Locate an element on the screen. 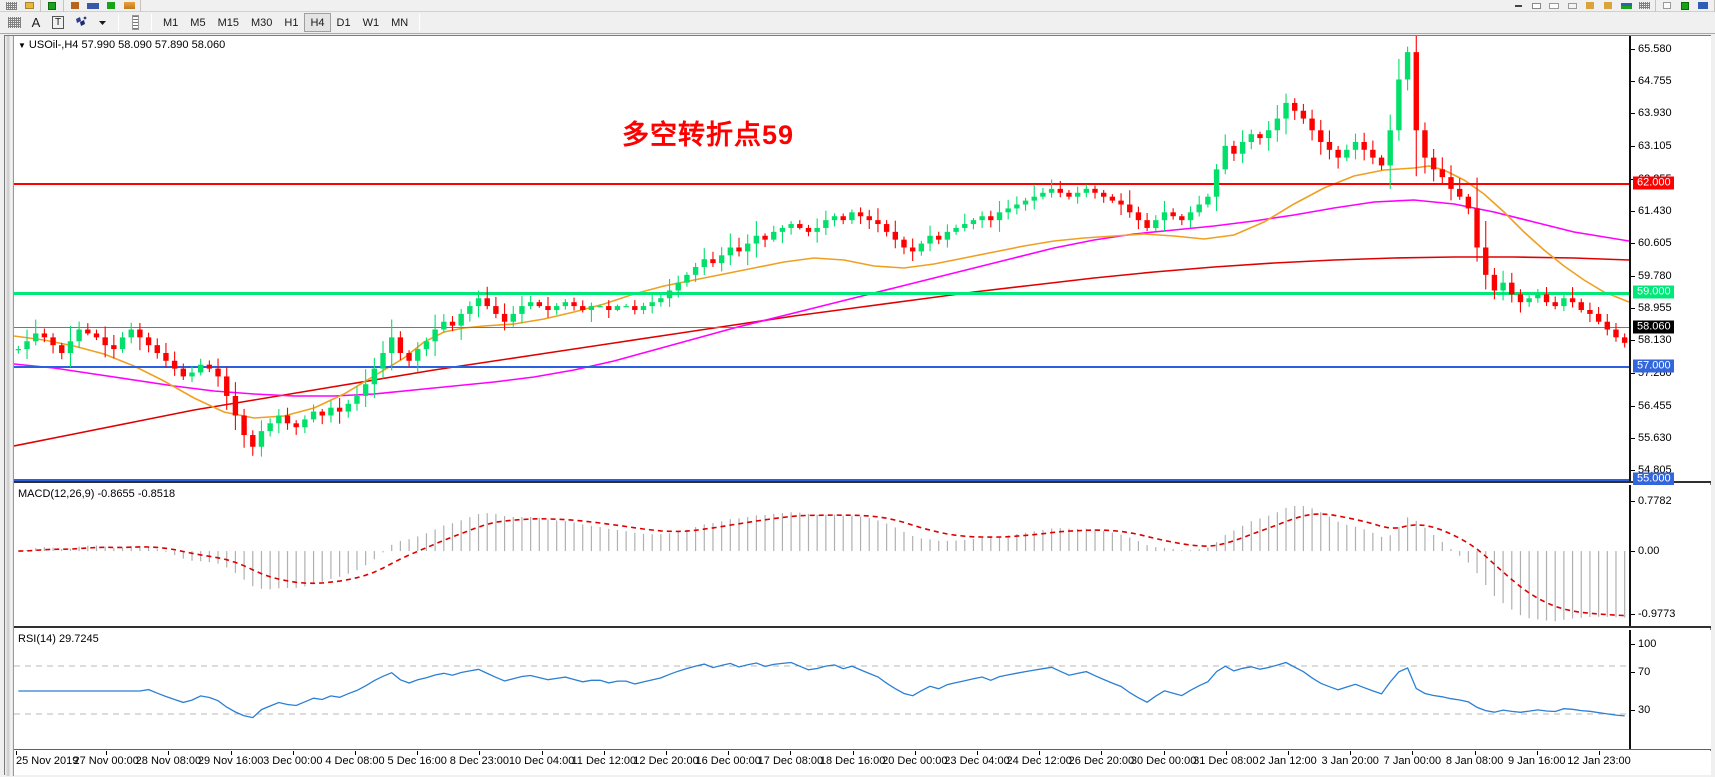 Image resolution: width=1715 pixels, height=777 pixels. text-label-tool-button: T is located at coordinates (58, 22).